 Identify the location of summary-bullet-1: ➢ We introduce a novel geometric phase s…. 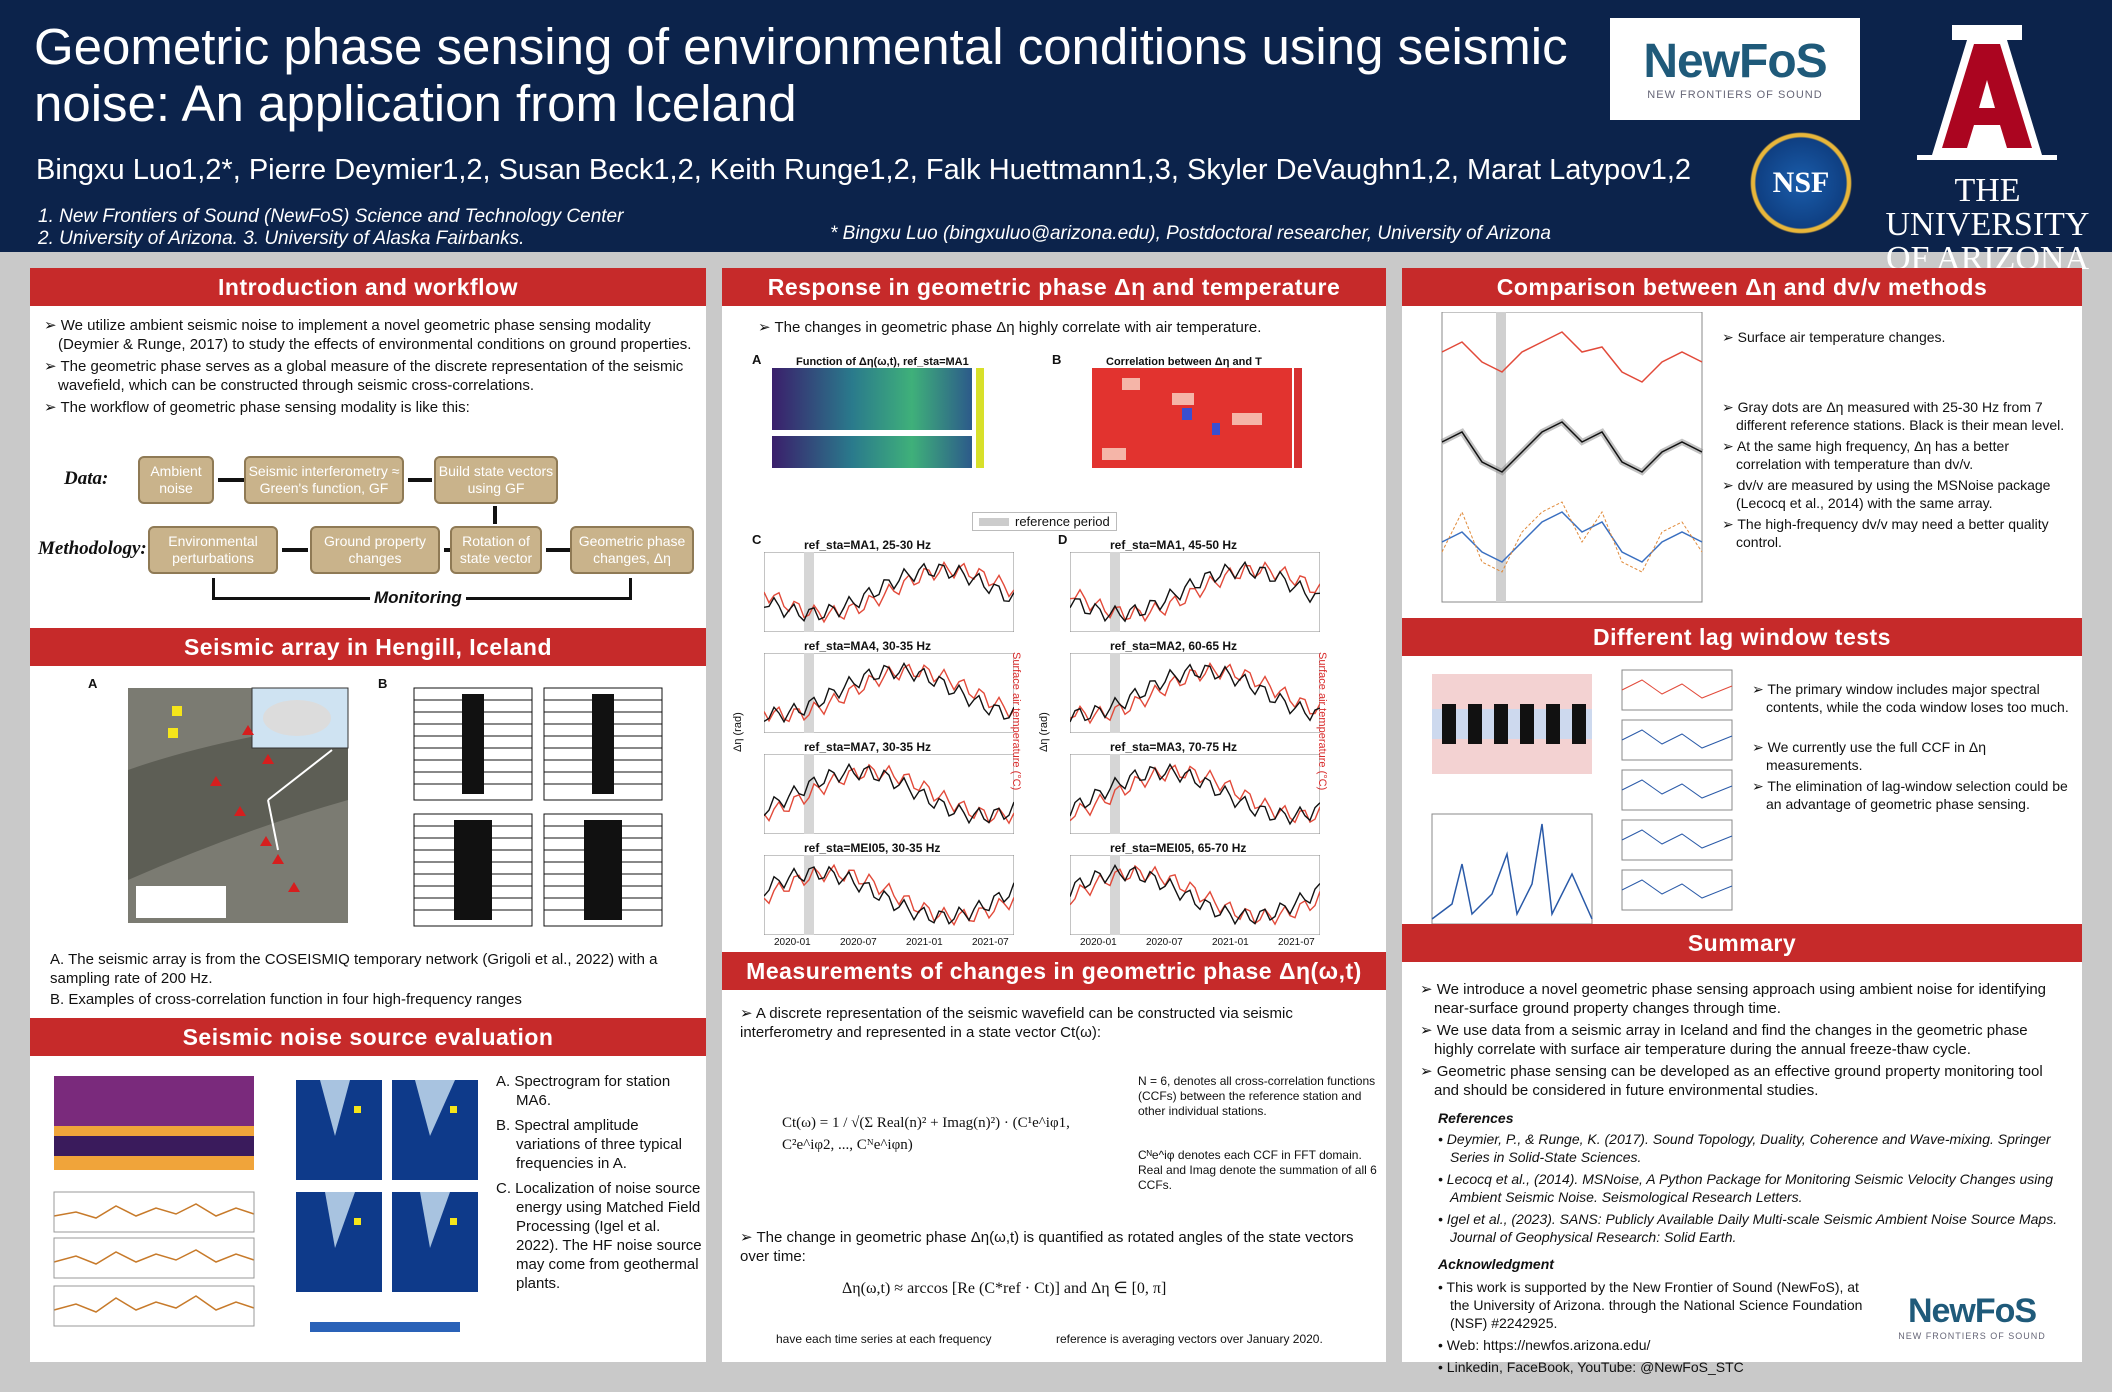
(1733, 999).